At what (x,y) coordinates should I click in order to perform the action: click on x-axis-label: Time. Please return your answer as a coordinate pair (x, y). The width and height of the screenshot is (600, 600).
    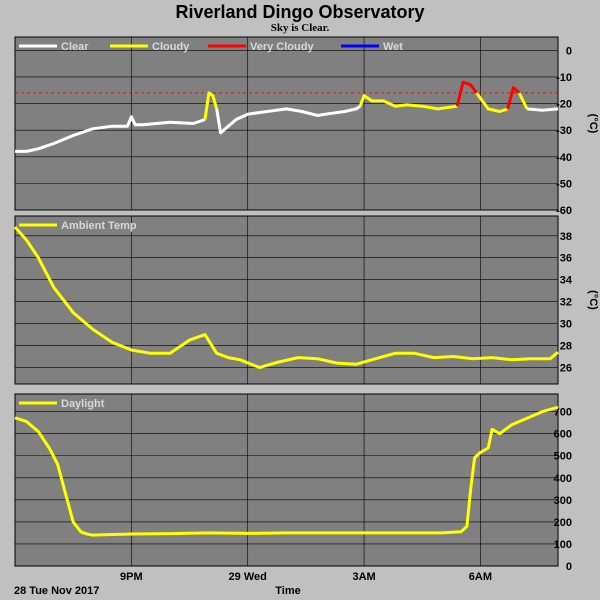
    Looking at the image, I should click on (287, 591).